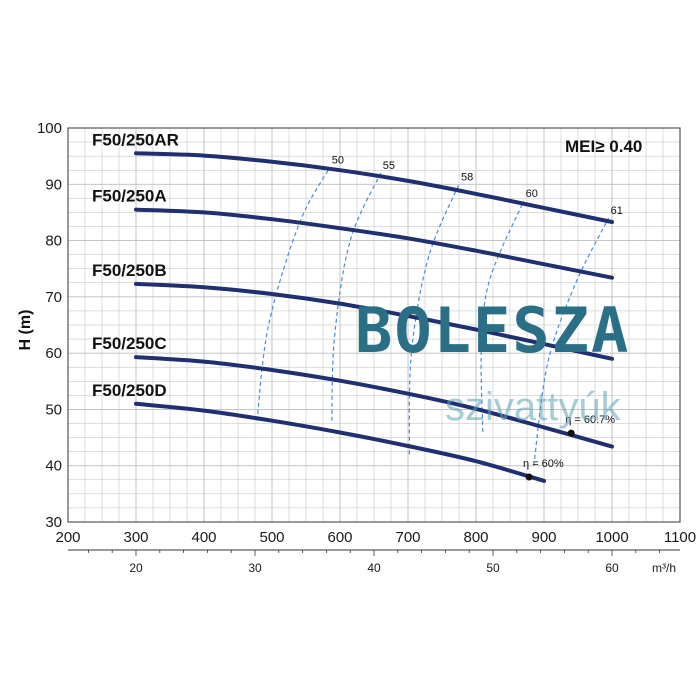 This screenshot has width=700, height=700. Describe the element at coordinates (543, 464) in the screenshot. I see `efficiency-point-label: η = 60%` at that location.